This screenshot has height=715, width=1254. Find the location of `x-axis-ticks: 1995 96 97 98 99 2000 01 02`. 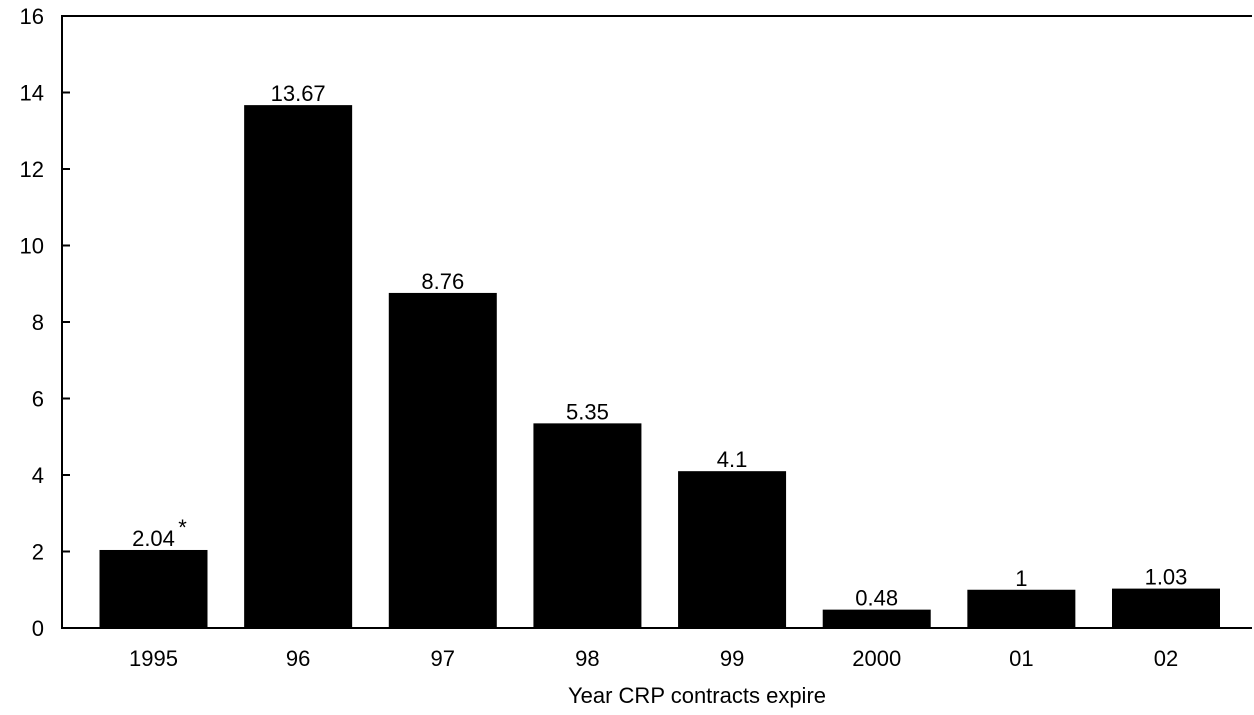

x-axis-ticks: 1995 96 97 98 99 2000 01 02 is located at coordinates (653, 658).